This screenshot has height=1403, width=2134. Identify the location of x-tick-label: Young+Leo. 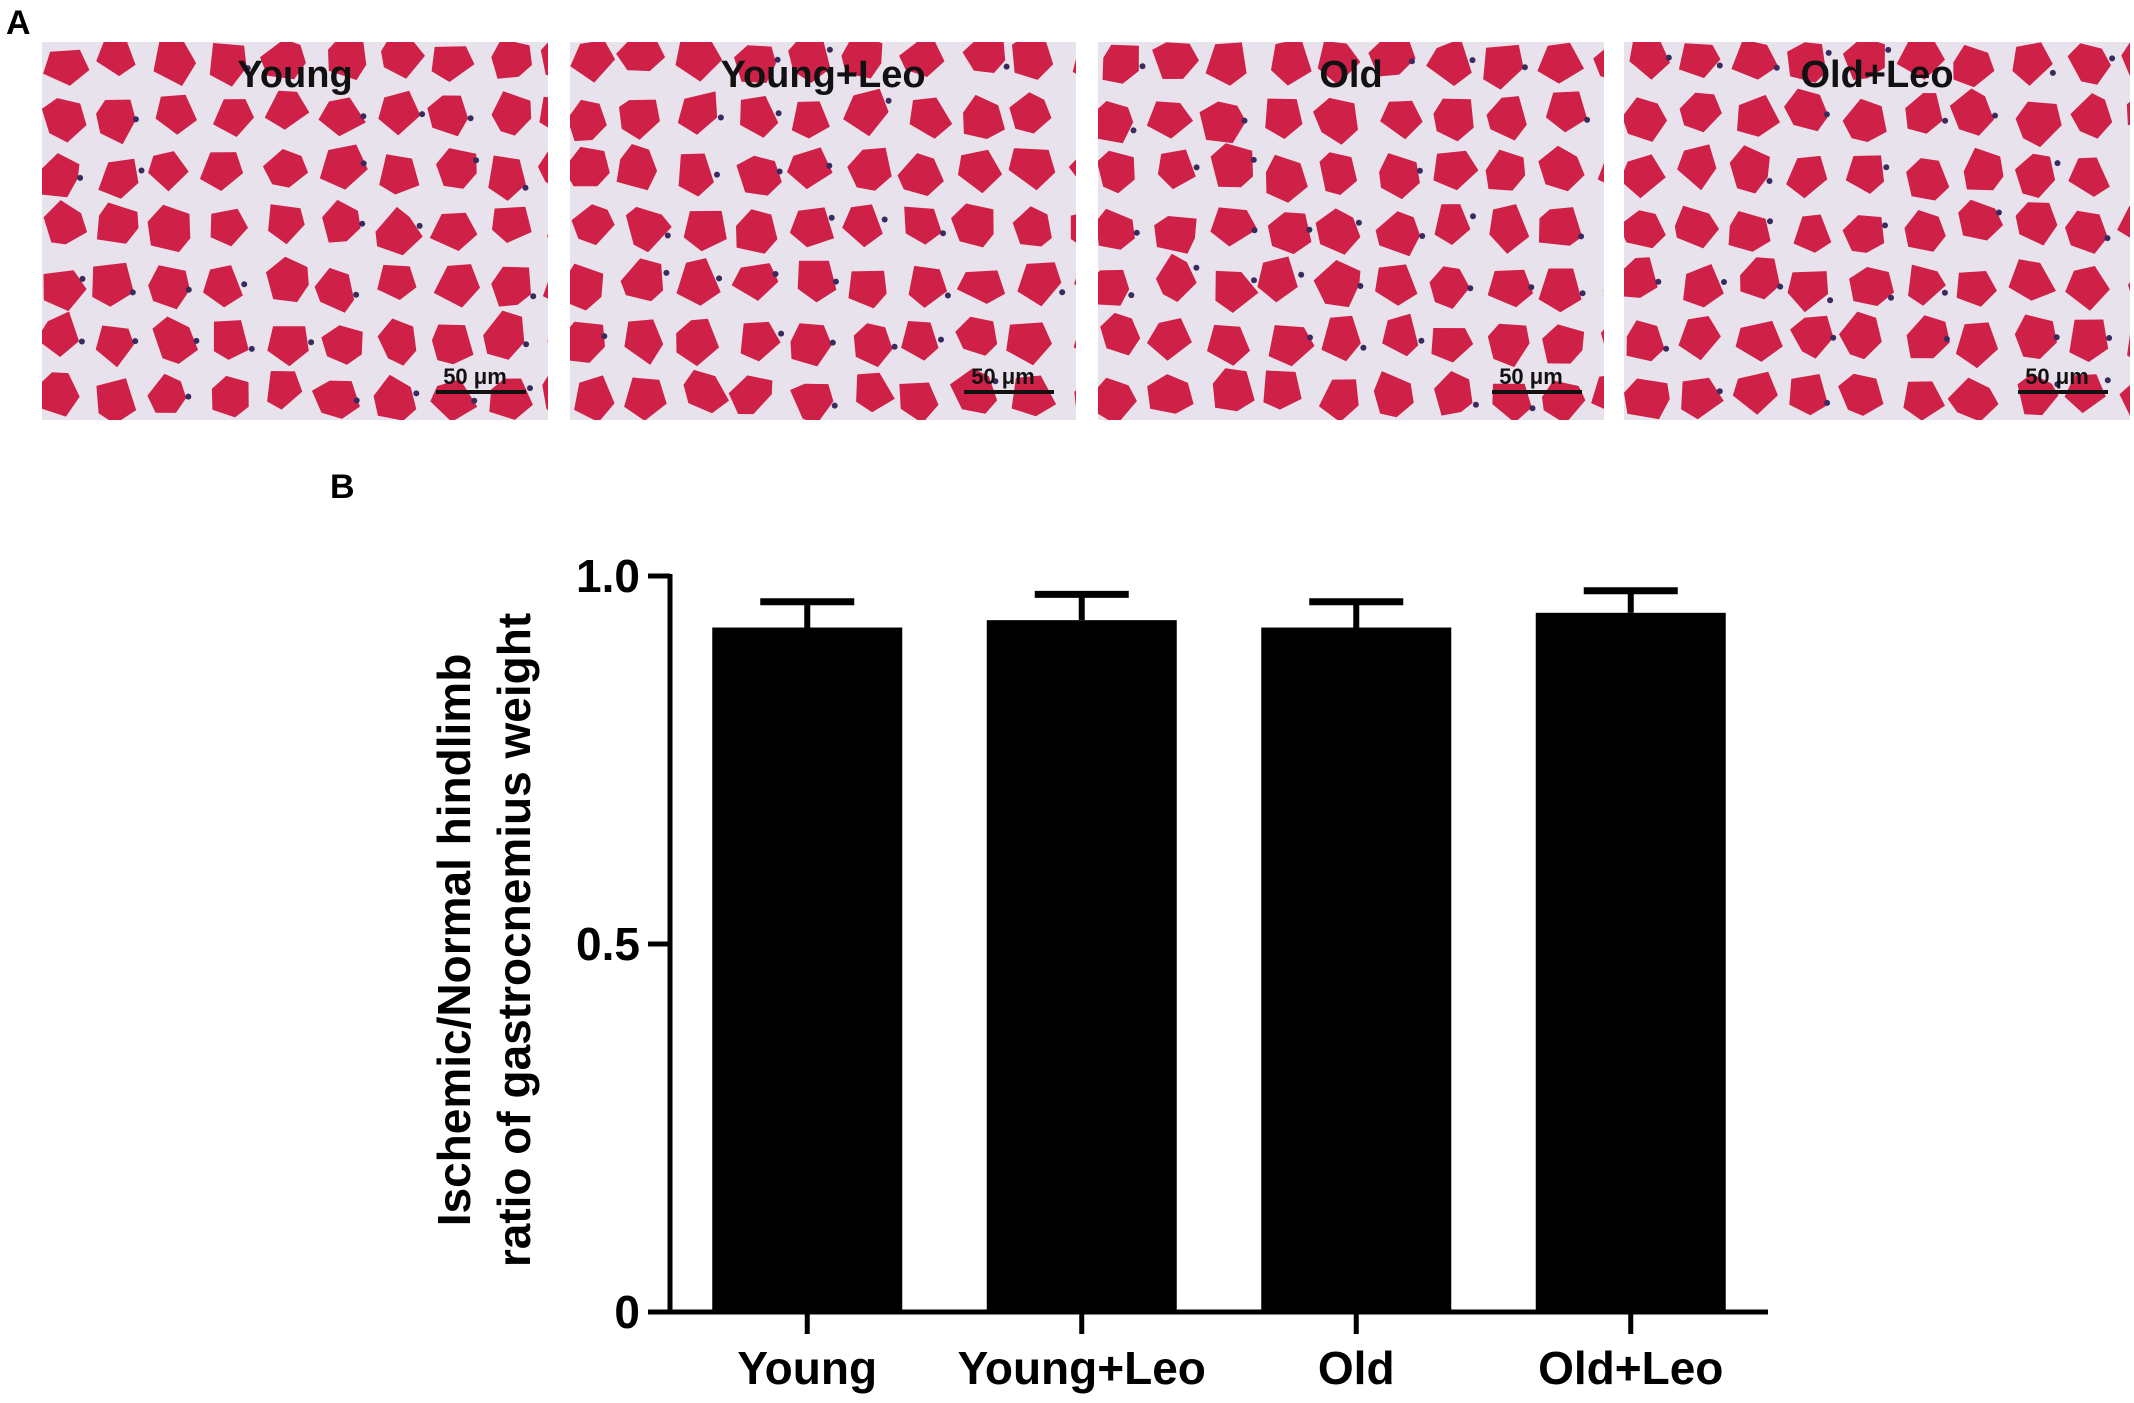
(1082, 1368).